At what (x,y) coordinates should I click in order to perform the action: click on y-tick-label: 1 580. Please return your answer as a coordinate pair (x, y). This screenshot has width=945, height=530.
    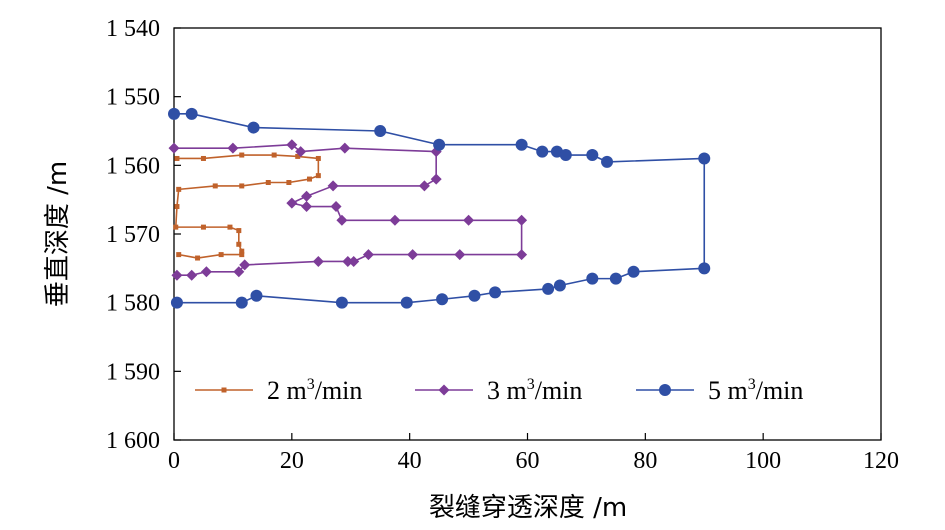
    Looking at the image, I should click on (133, 304).